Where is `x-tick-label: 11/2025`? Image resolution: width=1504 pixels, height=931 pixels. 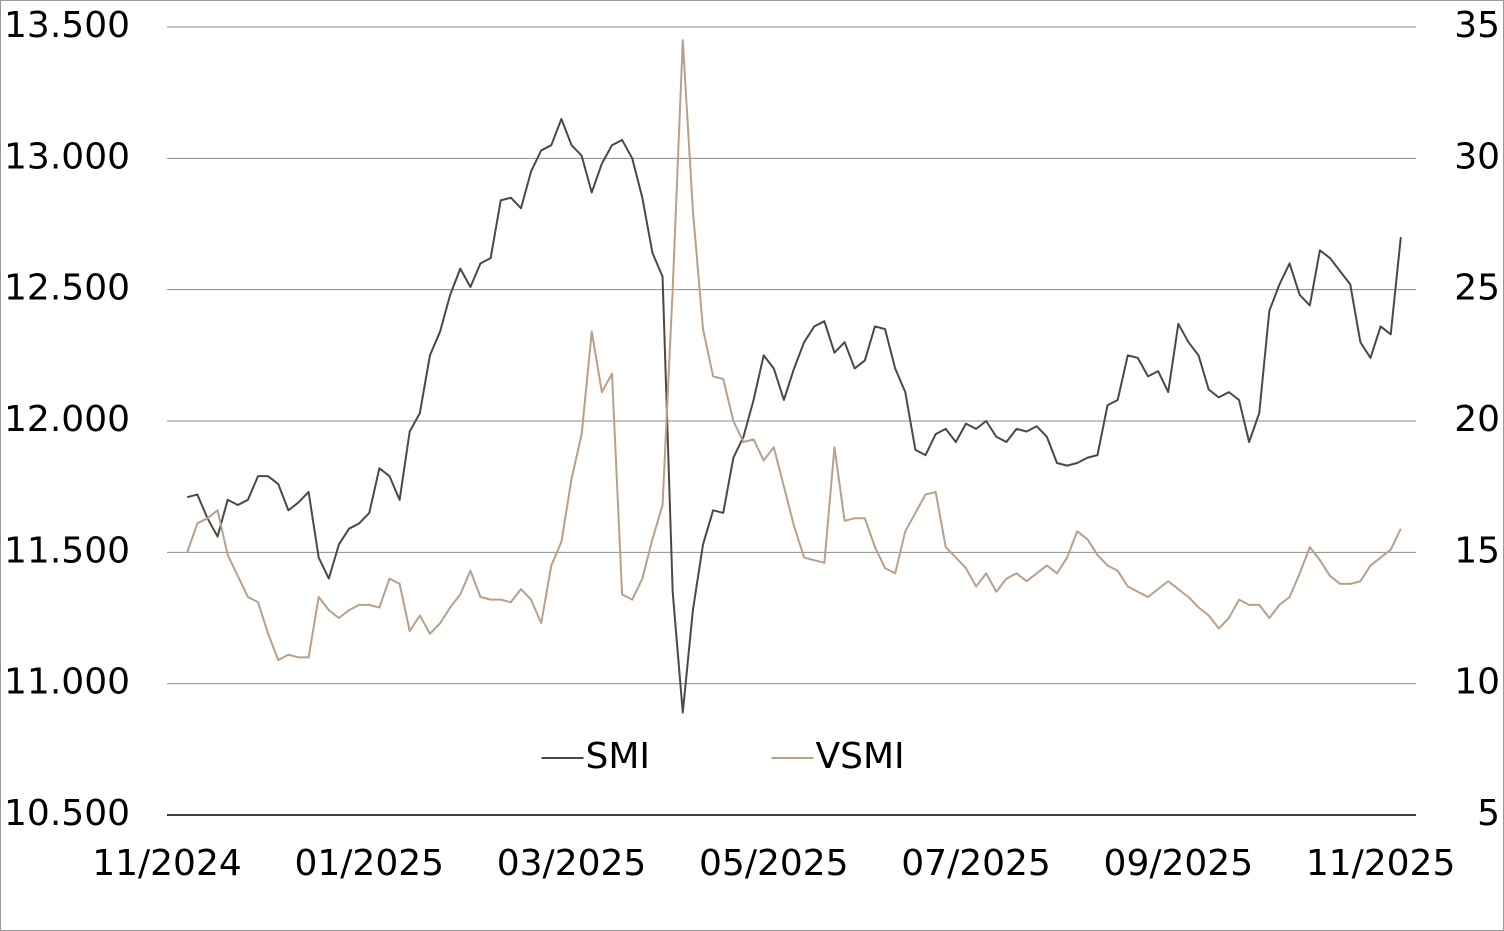
x-tick-label: 11/2025 is located at coordinates (1381, 863).